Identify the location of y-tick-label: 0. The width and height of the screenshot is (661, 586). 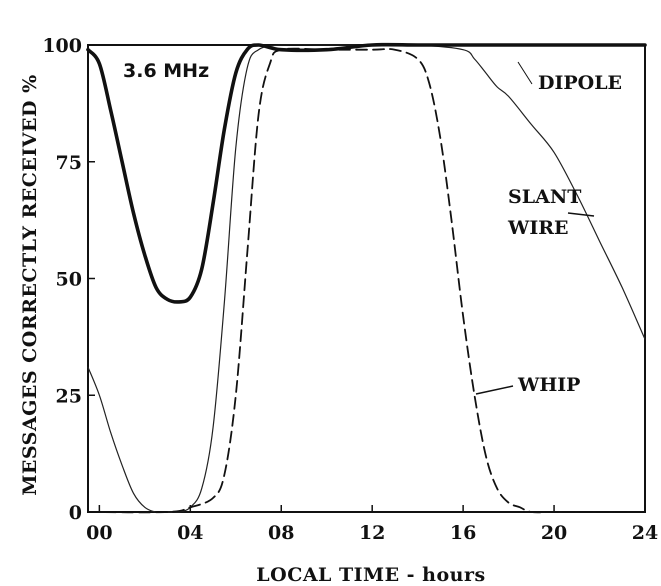
(75, 513).